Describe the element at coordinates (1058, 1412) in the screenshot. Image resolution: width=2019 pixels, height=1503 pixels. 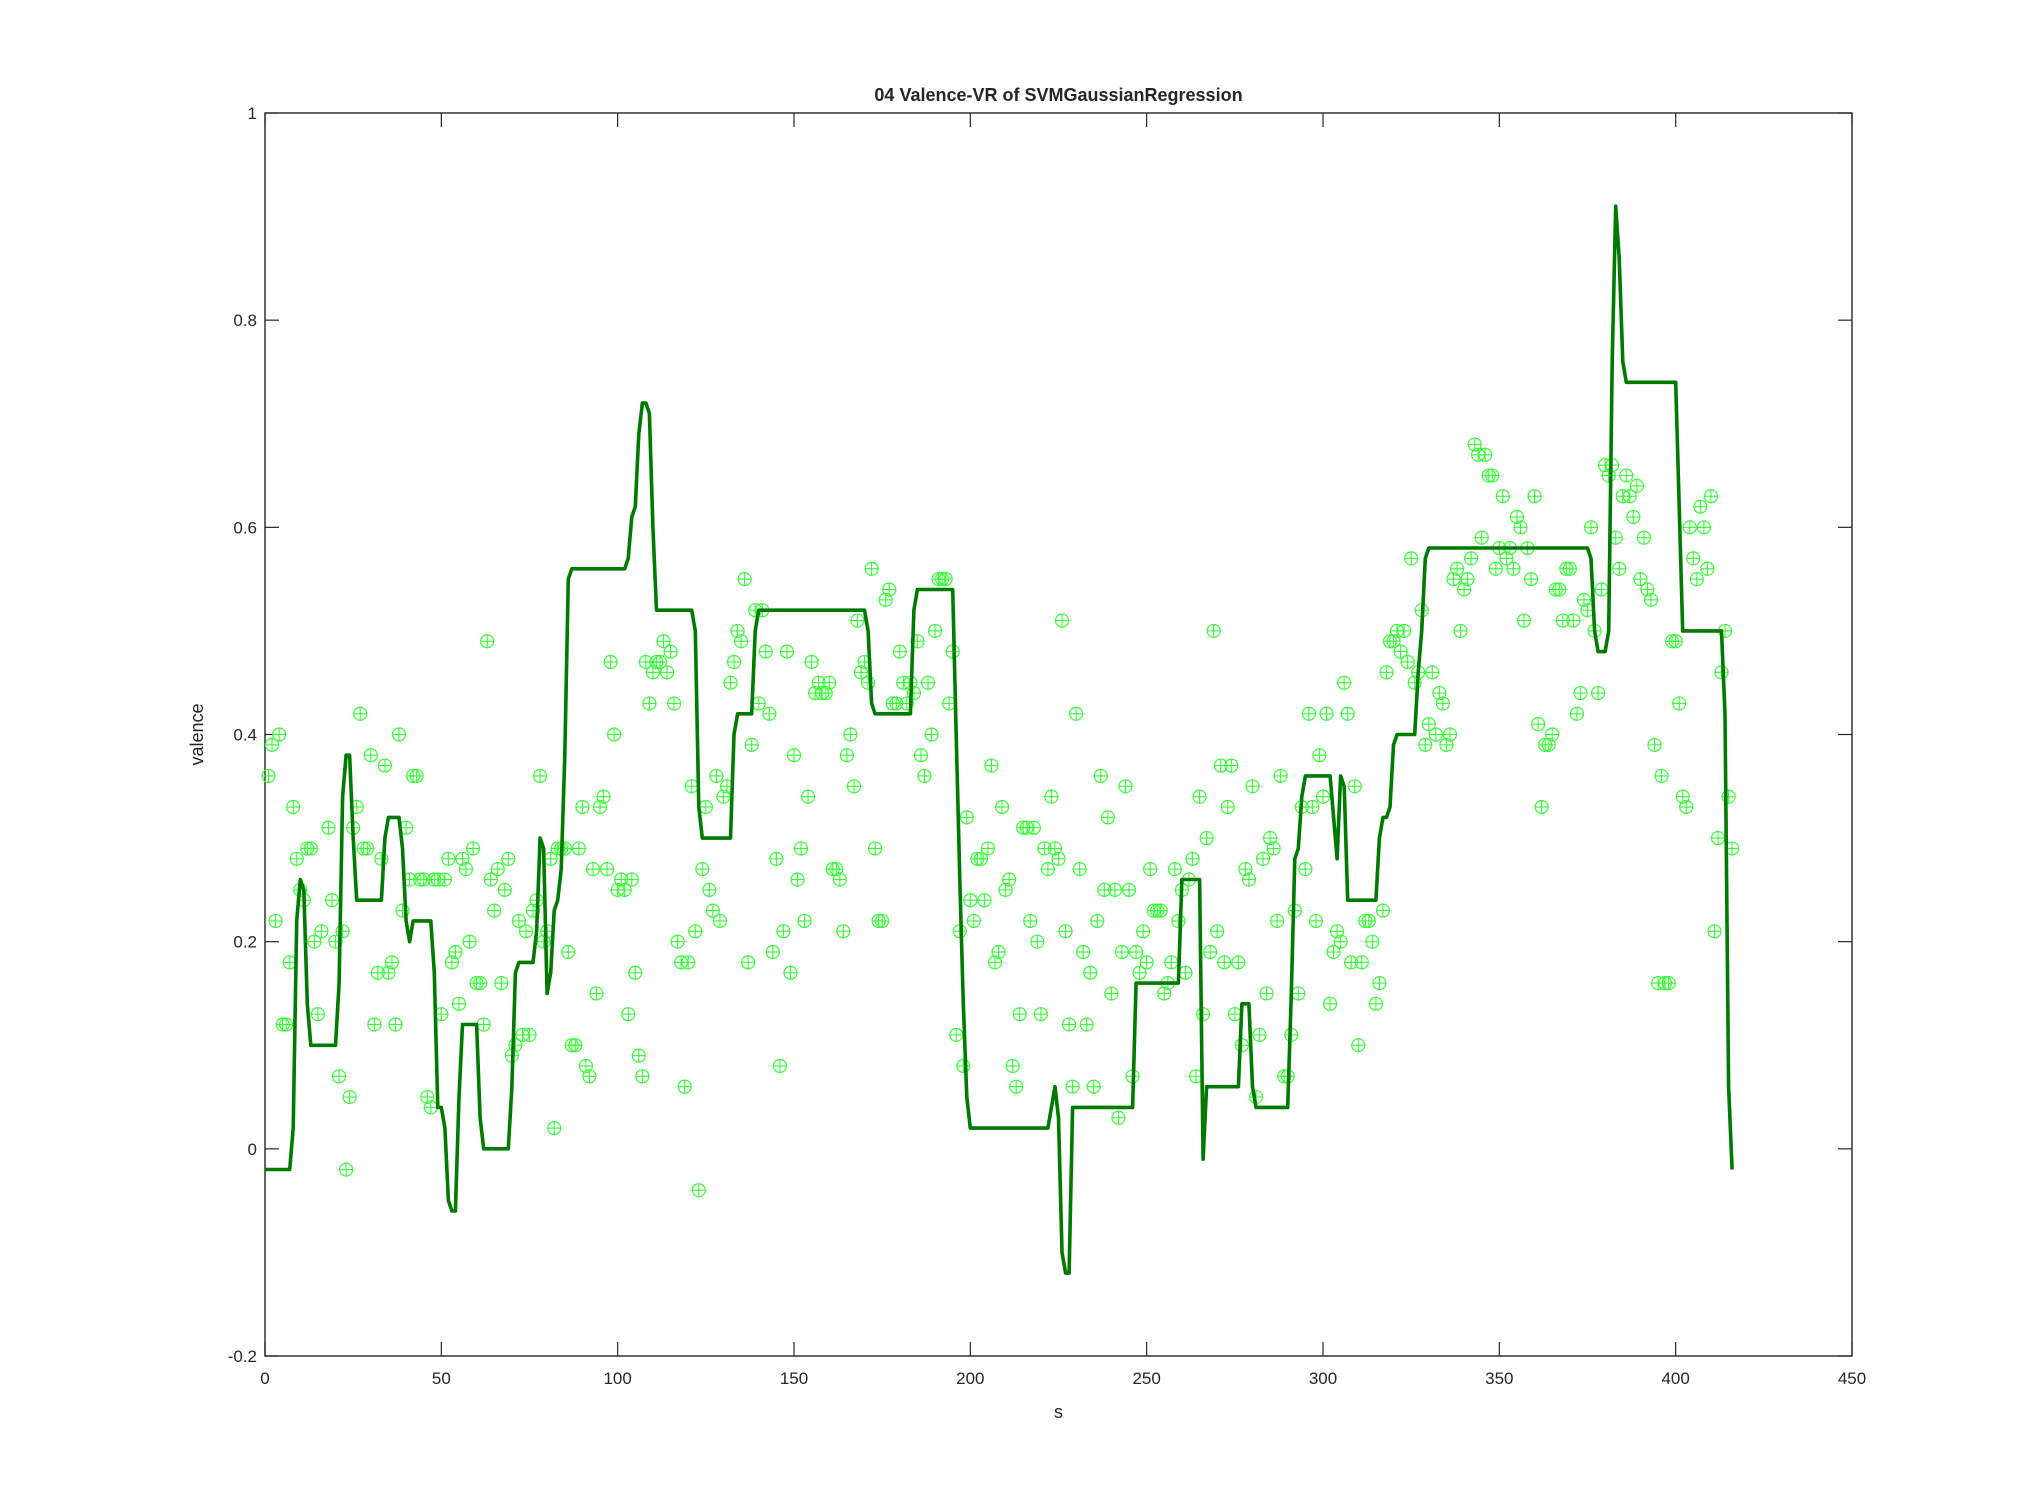
I see `x-axis-label: s` at that location.